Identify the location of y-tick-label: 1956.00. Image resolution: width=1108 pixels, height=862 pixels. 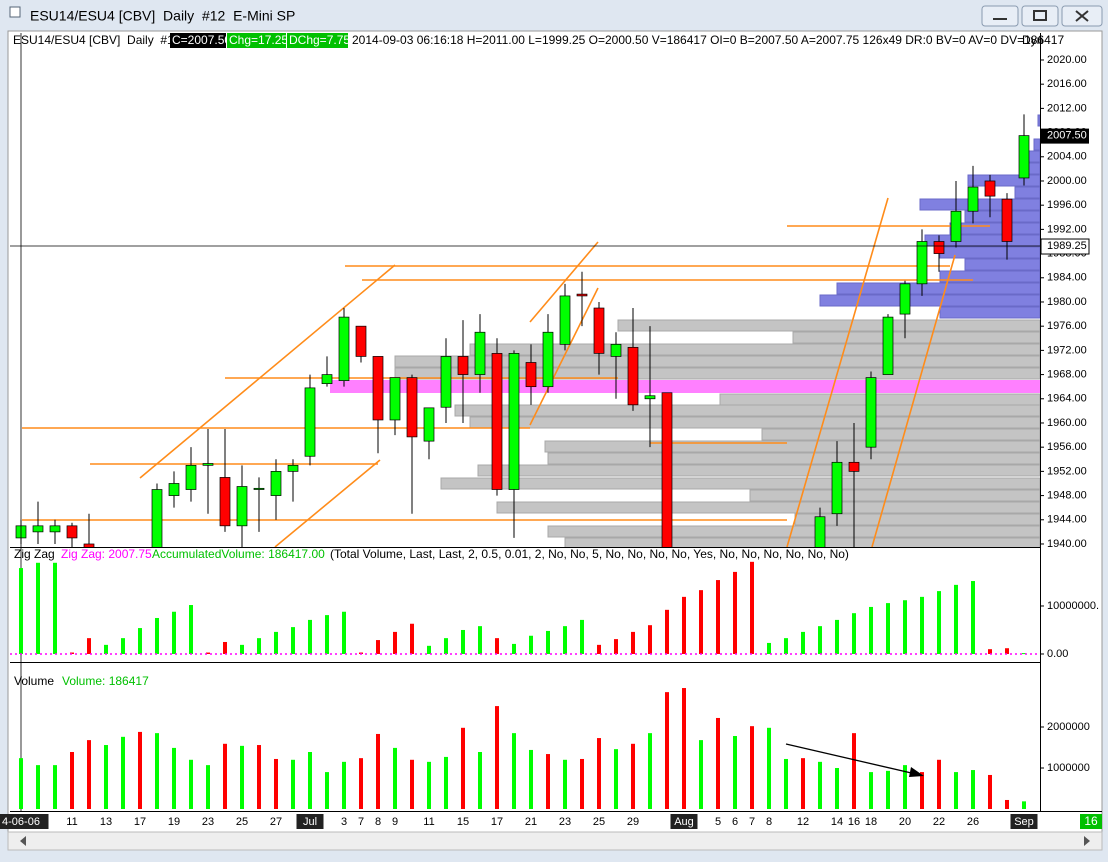
(1067, 447).